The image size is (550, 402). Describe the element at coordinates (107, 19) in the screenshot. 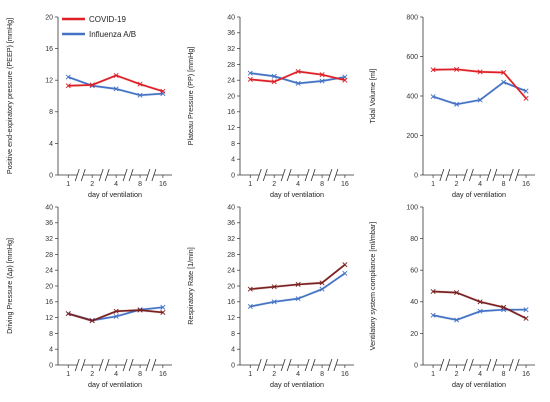

I see `legend-label: COVID-19` at that location.